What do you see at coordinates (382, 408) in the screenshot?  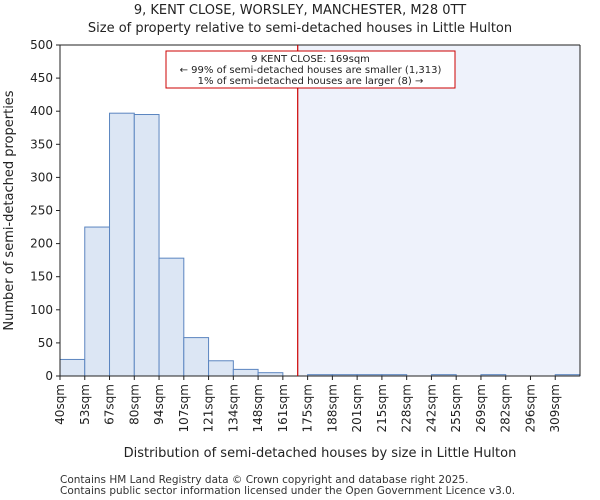 I see `x-tick-label-215sqm: 215sqm` at bounding box center [382, 408].